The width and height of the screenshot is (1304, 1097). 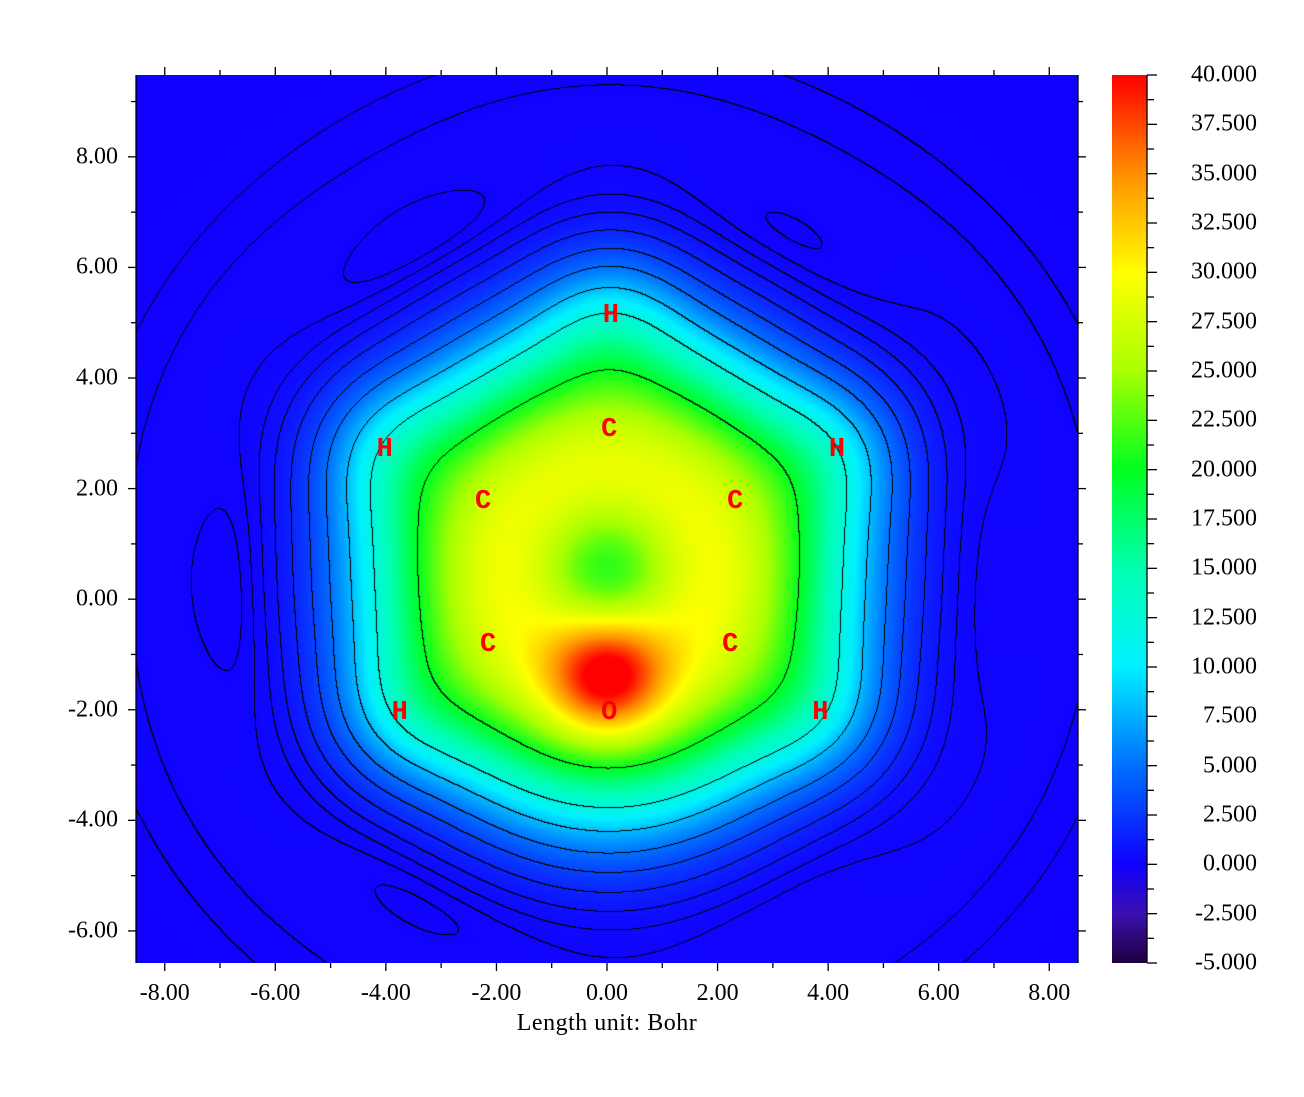 I want to click on x-tick-label: -4.00, so click(x=385, y=993).